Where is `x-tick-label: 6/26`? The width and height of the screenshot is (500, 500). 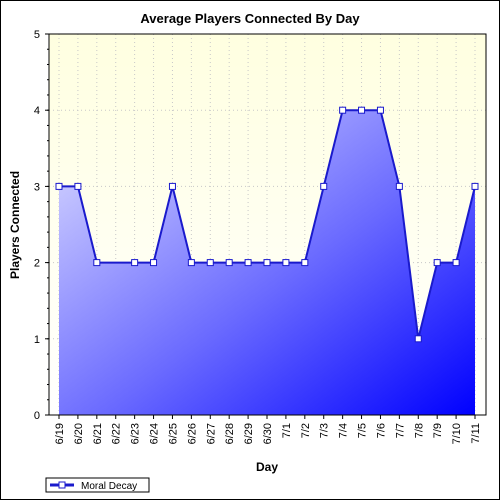
x-tick-label: 6/26 is located at coordinates (192, 433).